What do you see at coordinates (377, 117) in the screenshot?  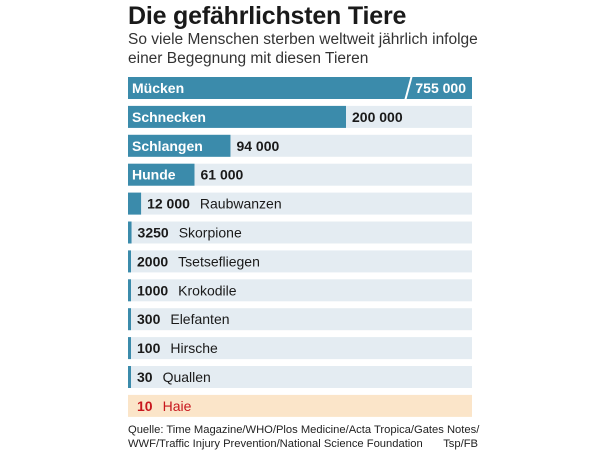 I see `value-label-schnecken: 200 000` at bounding box center [377, 117].